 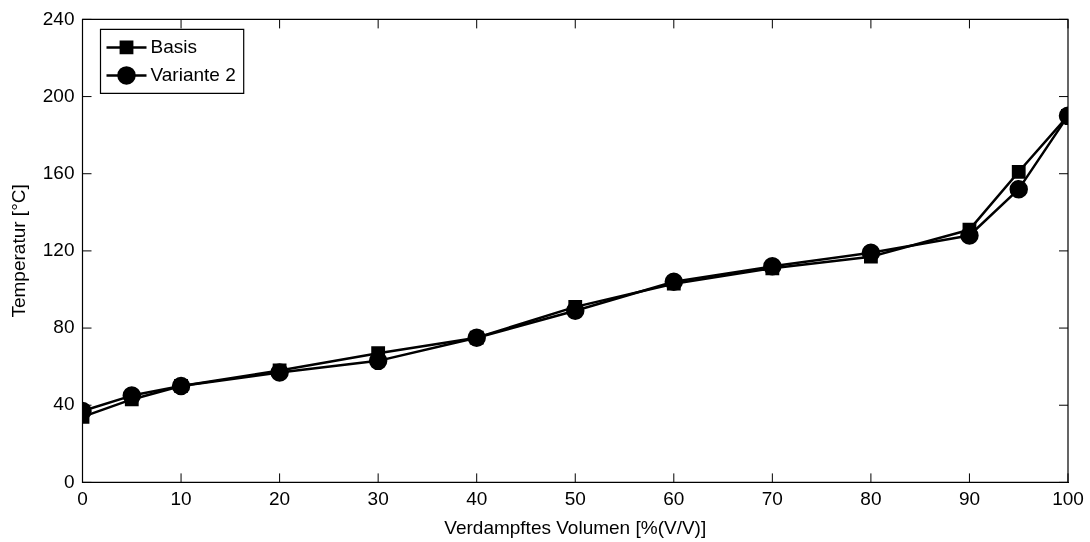 What do you see at coordinates (181, 499) in the screenshot?
I see `x-tick-label: 10` at bounding box center [181, 499].